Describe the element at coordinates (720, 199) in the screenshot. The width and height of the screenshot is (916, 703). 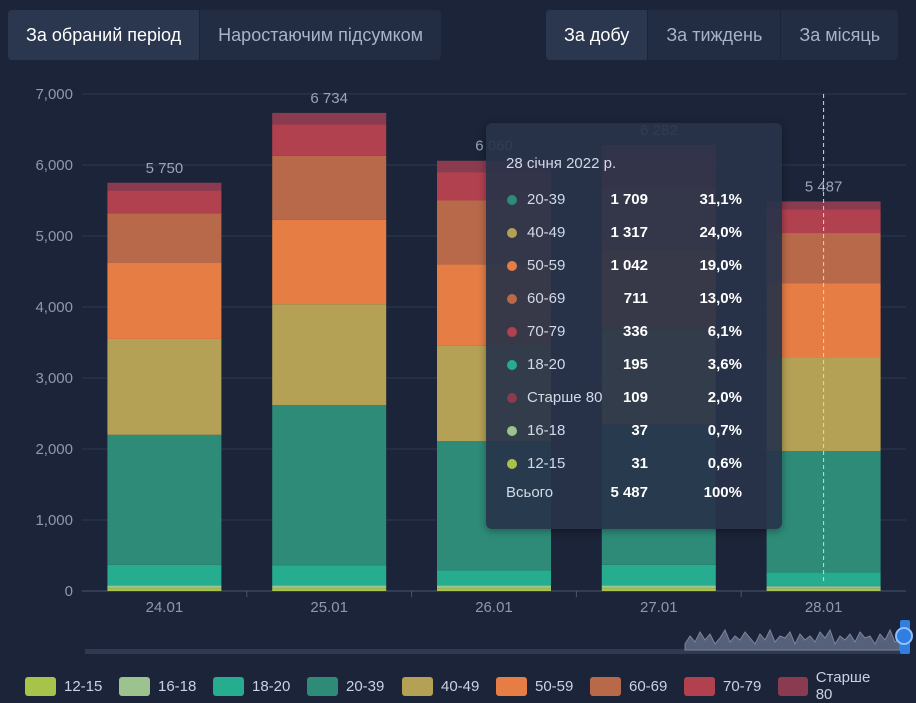
I see `tooltip-series-pct: 31,1%` at that location.